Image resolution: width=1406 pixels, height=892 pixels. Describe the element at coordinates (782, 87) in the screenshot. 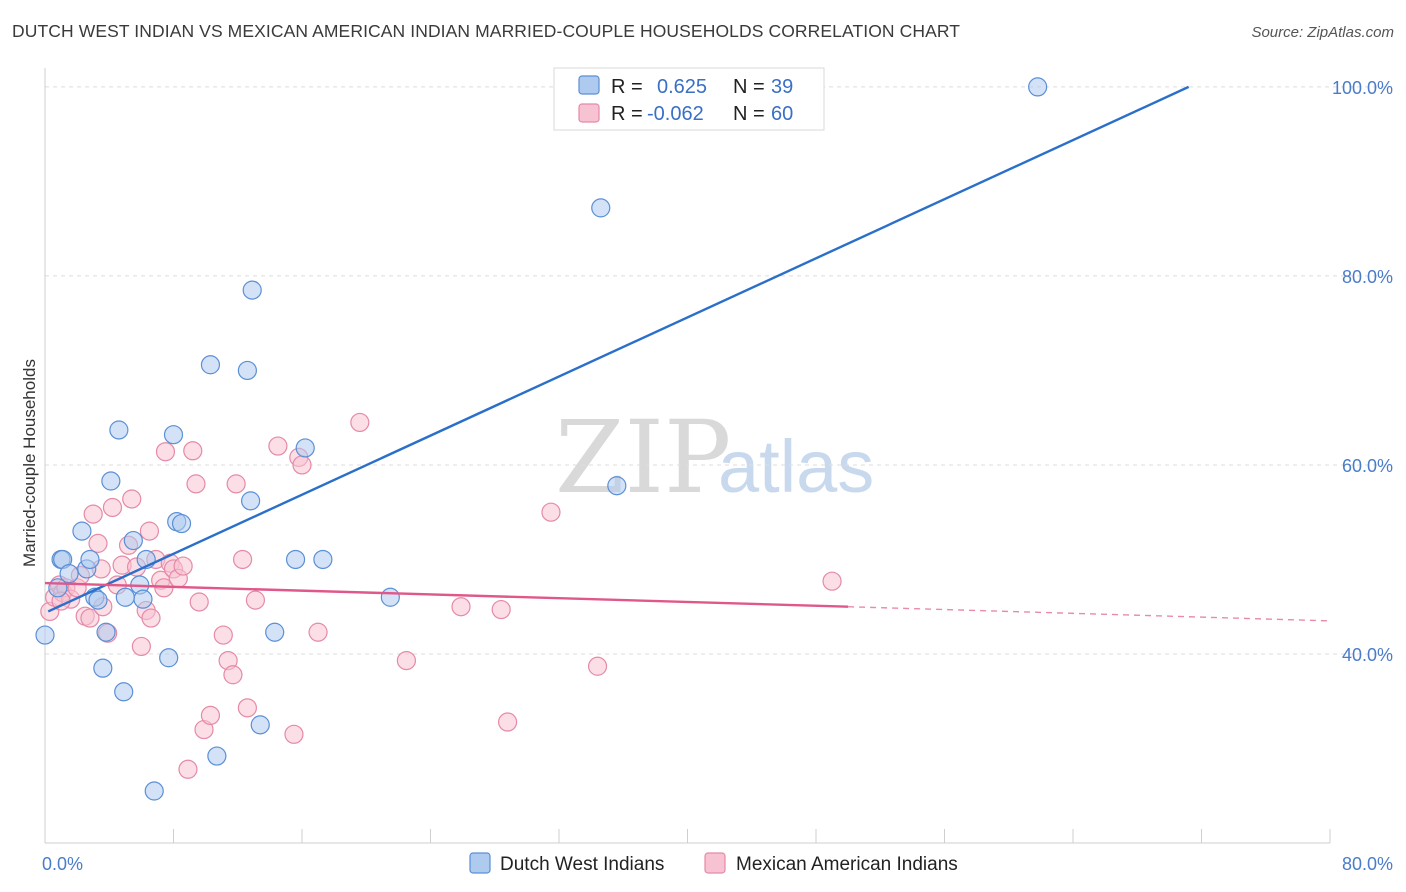

I see `legend-n-value-1: 39` at that location.